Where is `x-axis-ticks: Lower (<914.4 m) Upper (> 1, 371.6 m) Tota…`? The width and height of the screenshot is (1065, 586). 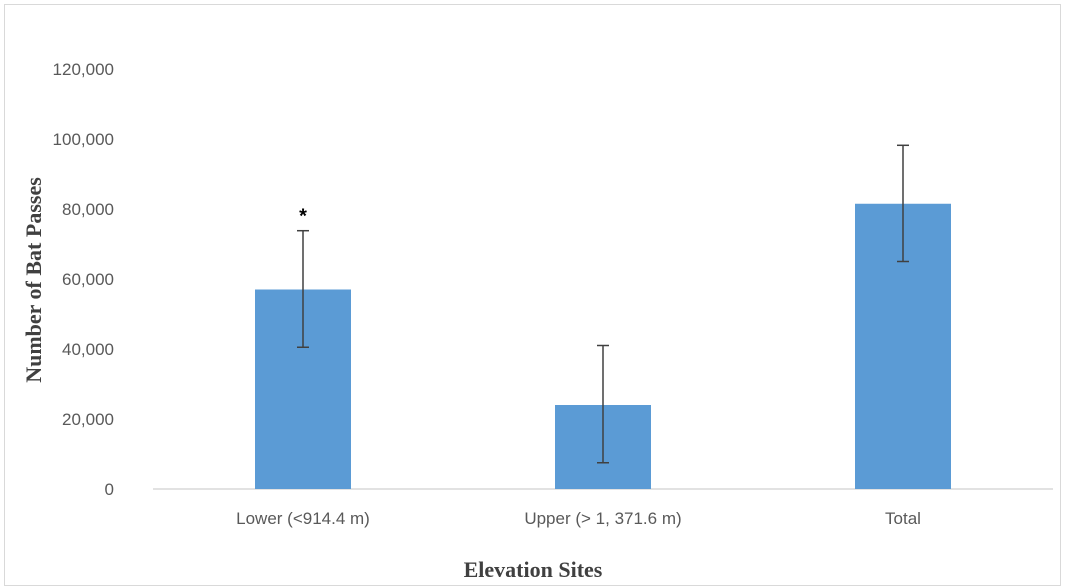
x-axis-ticks: Lower (<914.4 m) Upper (> 1, 371.6 m) Tota… is located at coordinates (578, 518).